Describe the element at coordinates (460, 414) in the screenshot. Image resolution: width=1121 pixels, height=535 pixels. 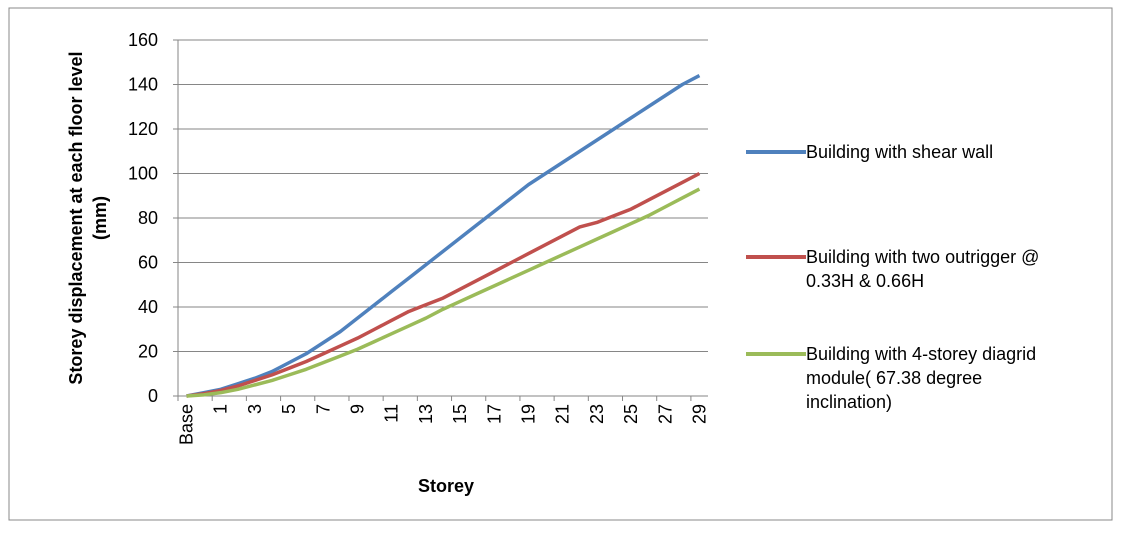
I see `x-tick-label: 15` at that location.